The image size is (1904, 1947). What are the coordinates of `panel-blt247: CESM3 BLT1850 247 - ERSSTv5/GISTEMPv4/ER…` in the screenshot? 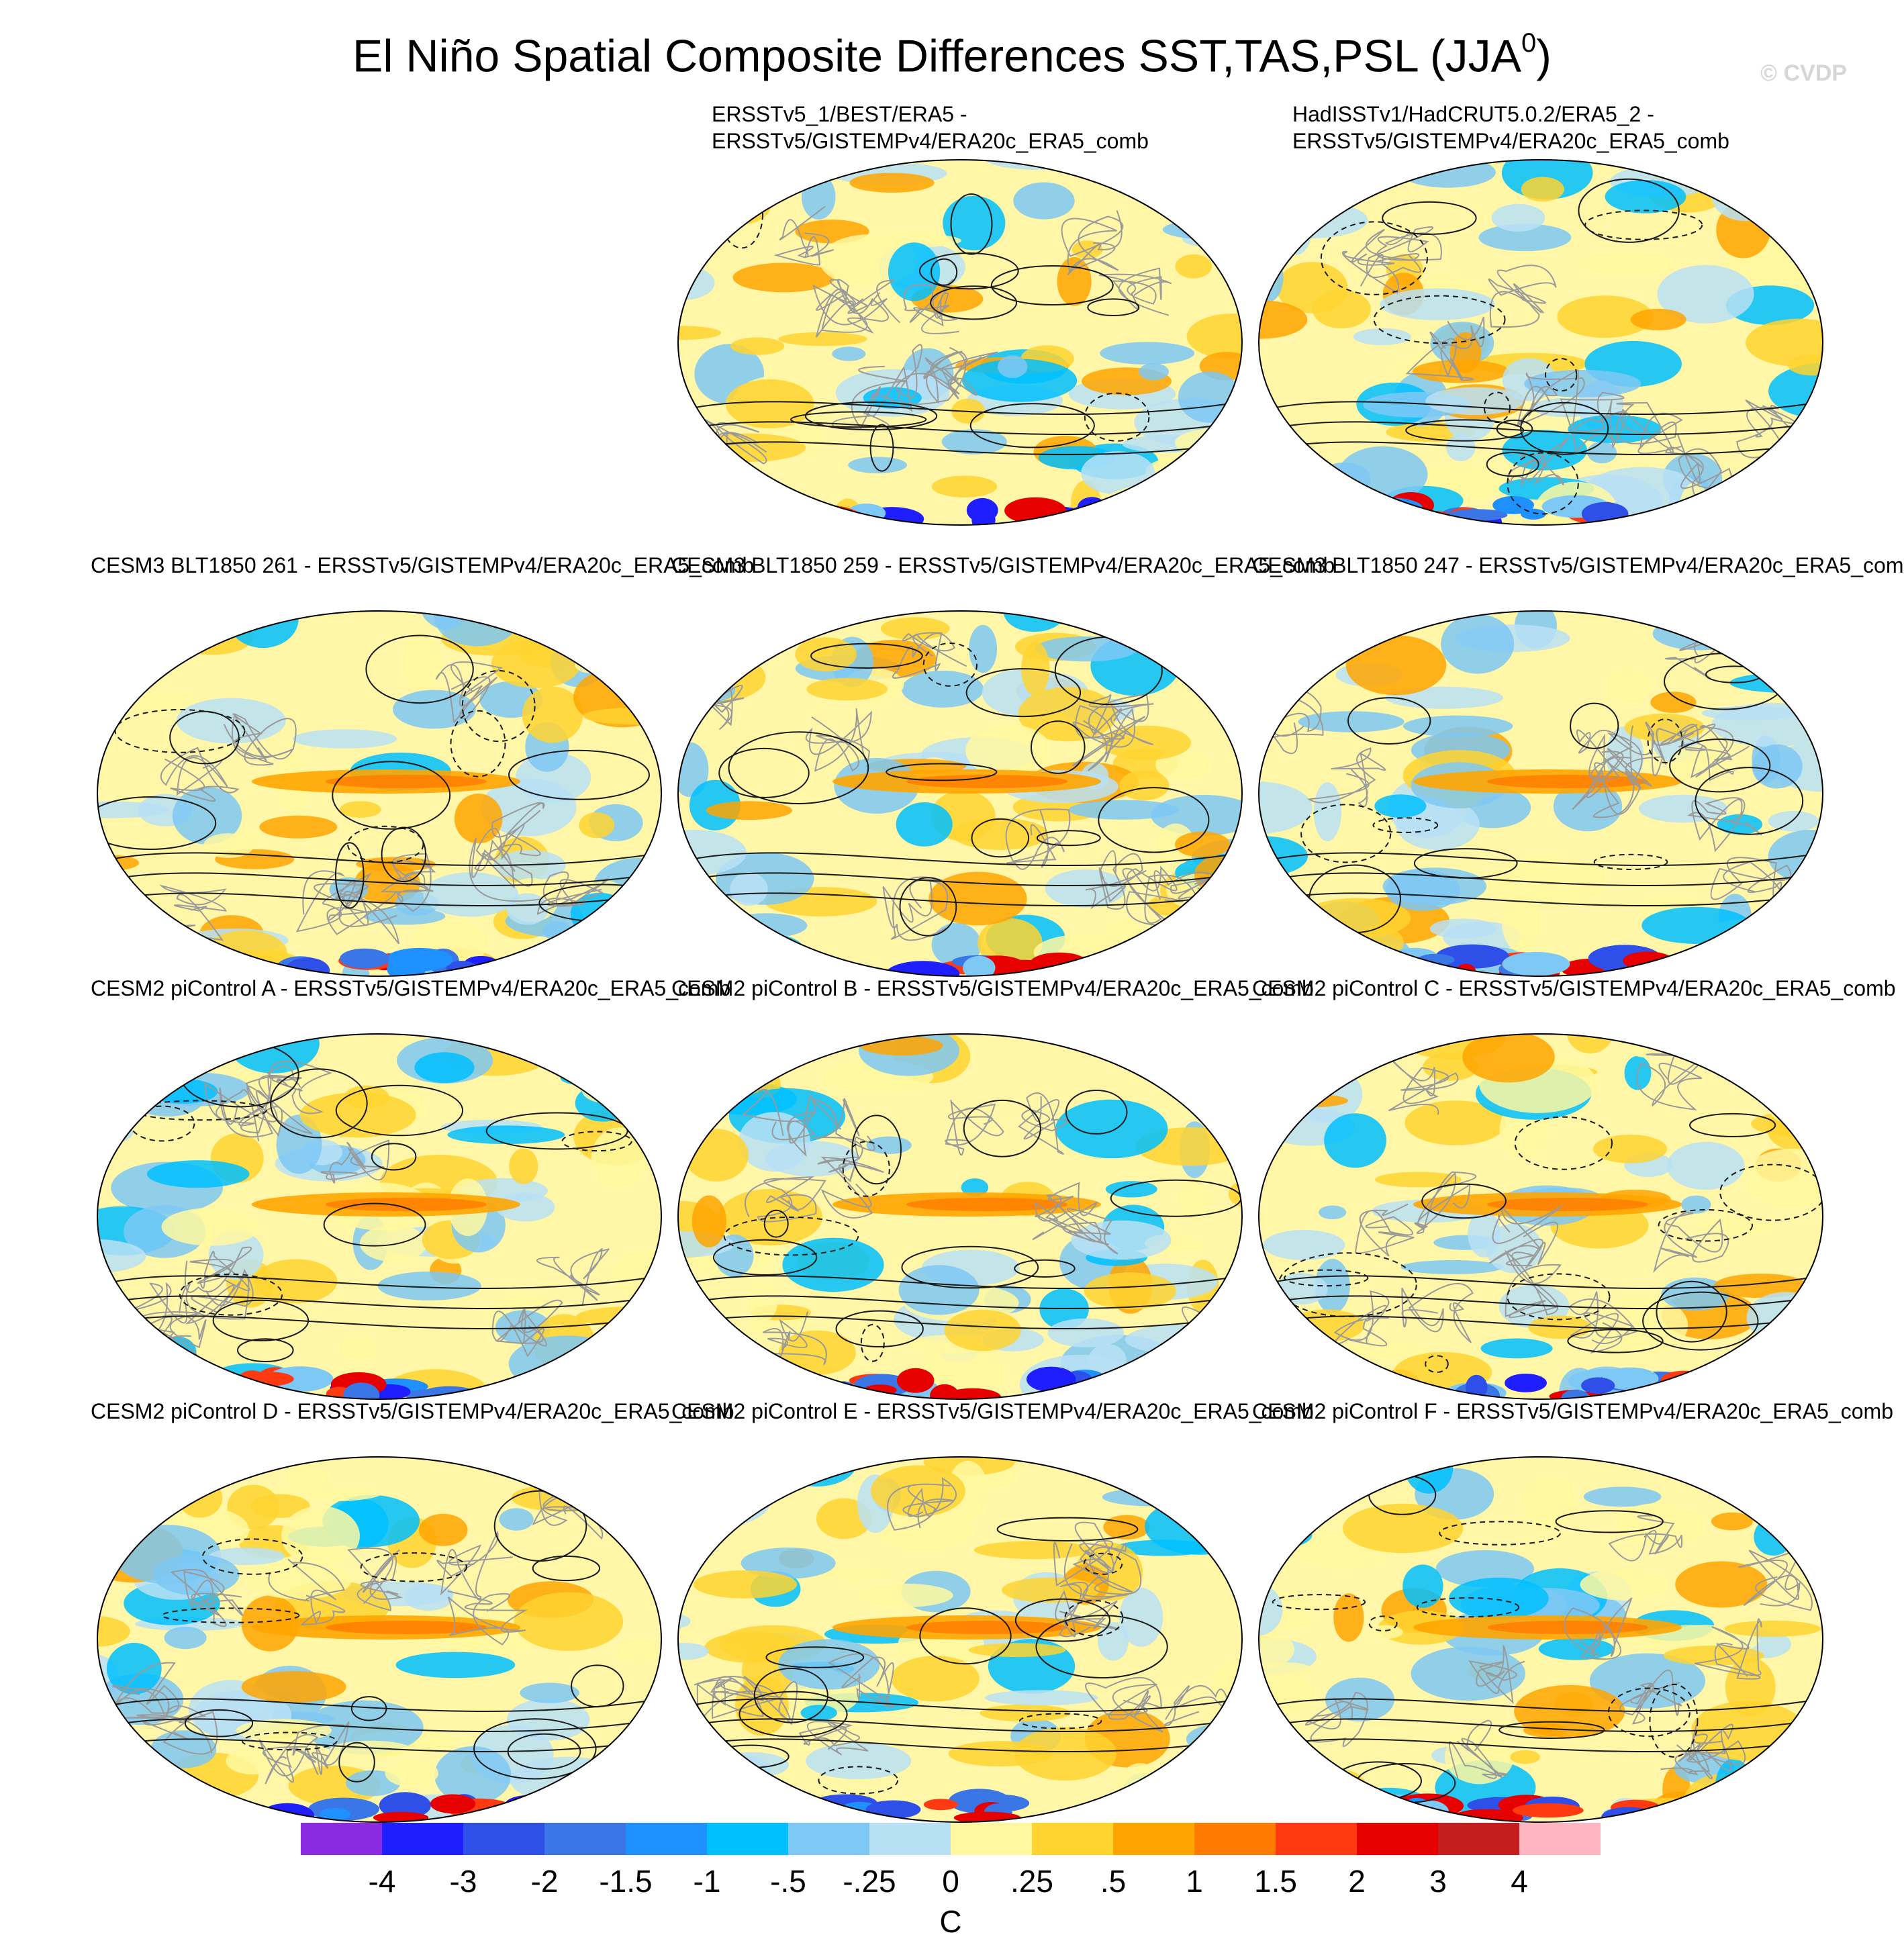 It's located at (1578, 767).